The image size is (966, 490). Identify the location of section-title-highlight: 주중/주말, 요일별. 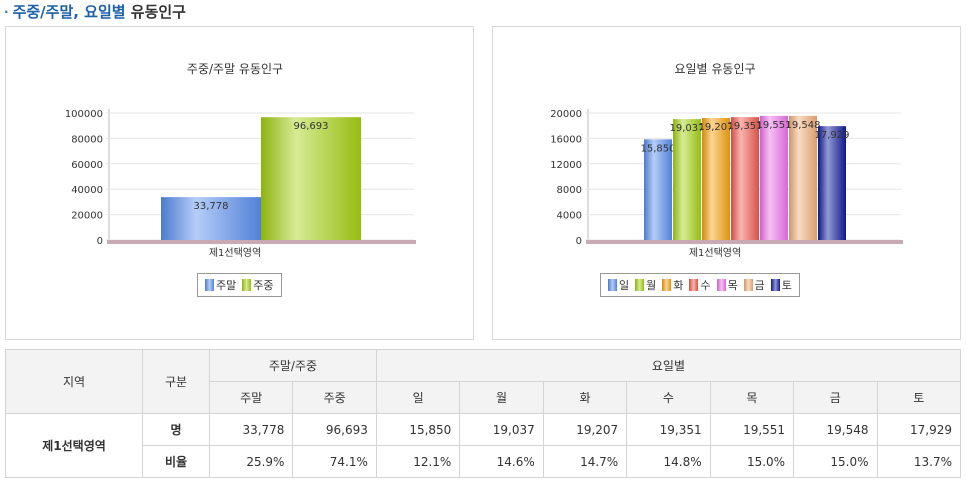
(69, 12).